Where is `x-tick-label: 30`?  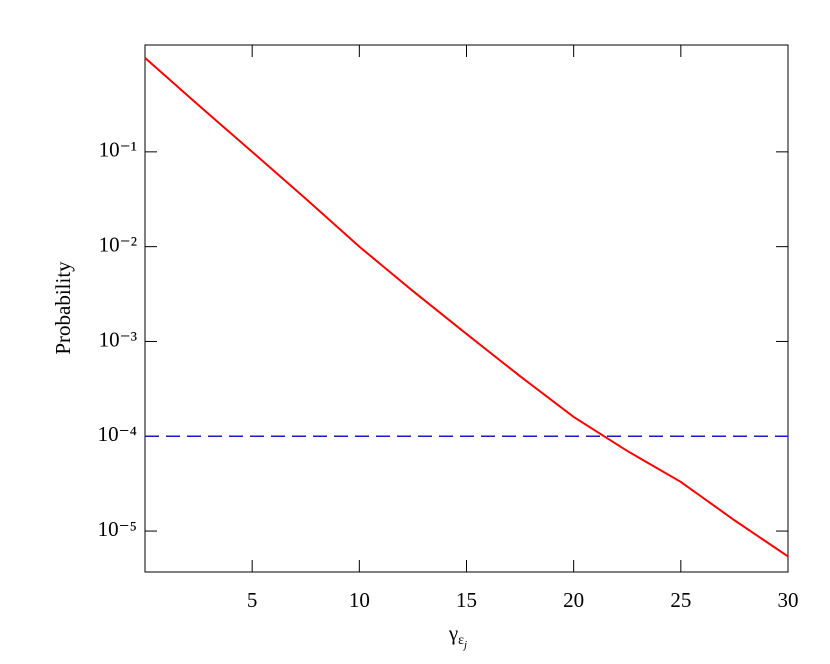
x-tick-label: 30 is located at coordinates (788, 600).